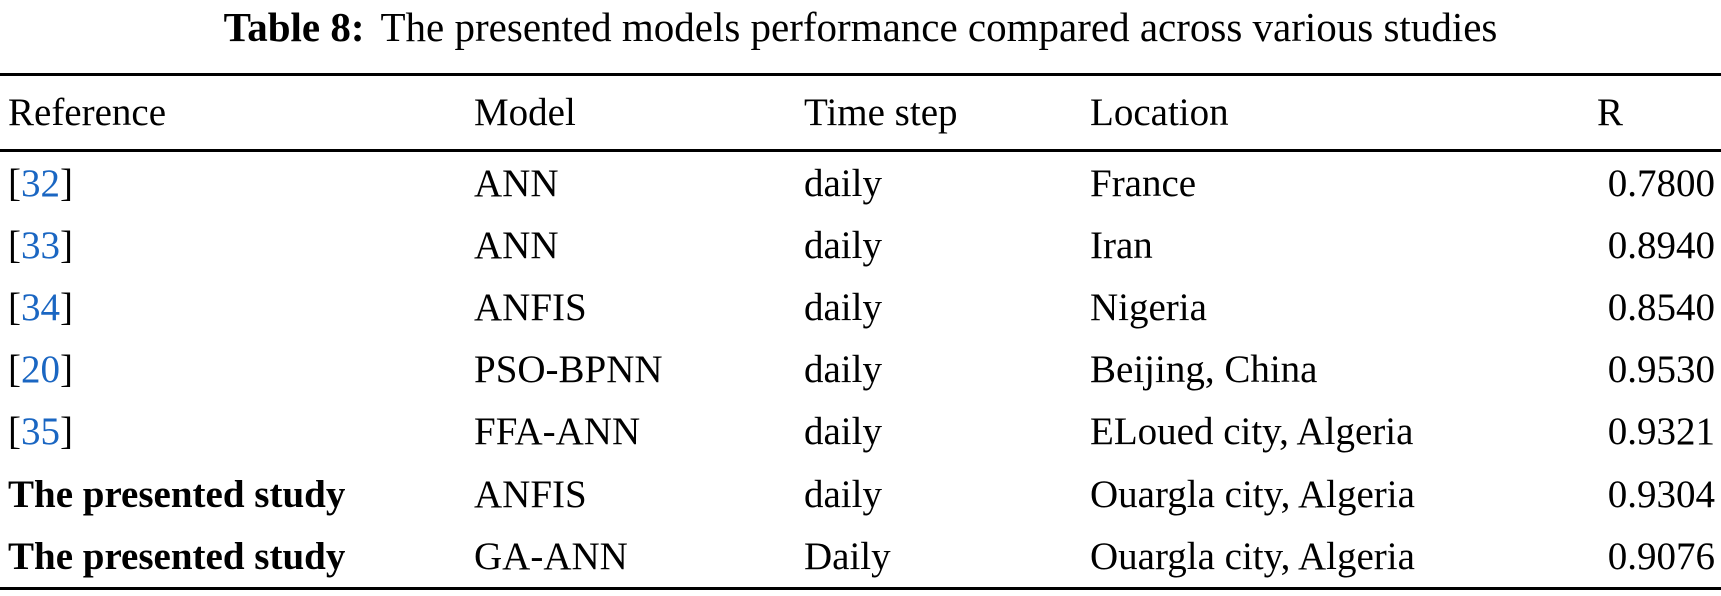 The width and height of the screenshot is (1721, 596). I want to click on header-time-step: Time step, so click(881, 112).